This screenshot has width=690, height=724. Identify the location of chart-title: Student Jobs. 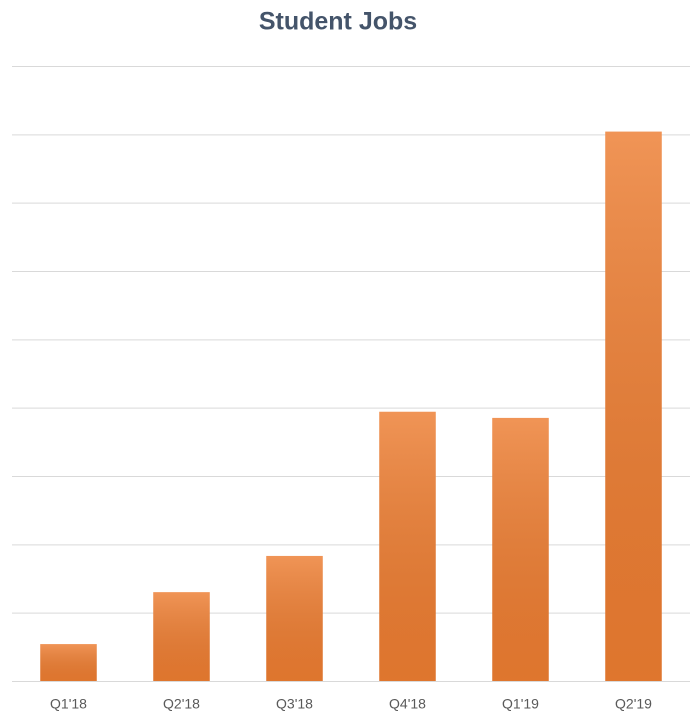
(338, 22).